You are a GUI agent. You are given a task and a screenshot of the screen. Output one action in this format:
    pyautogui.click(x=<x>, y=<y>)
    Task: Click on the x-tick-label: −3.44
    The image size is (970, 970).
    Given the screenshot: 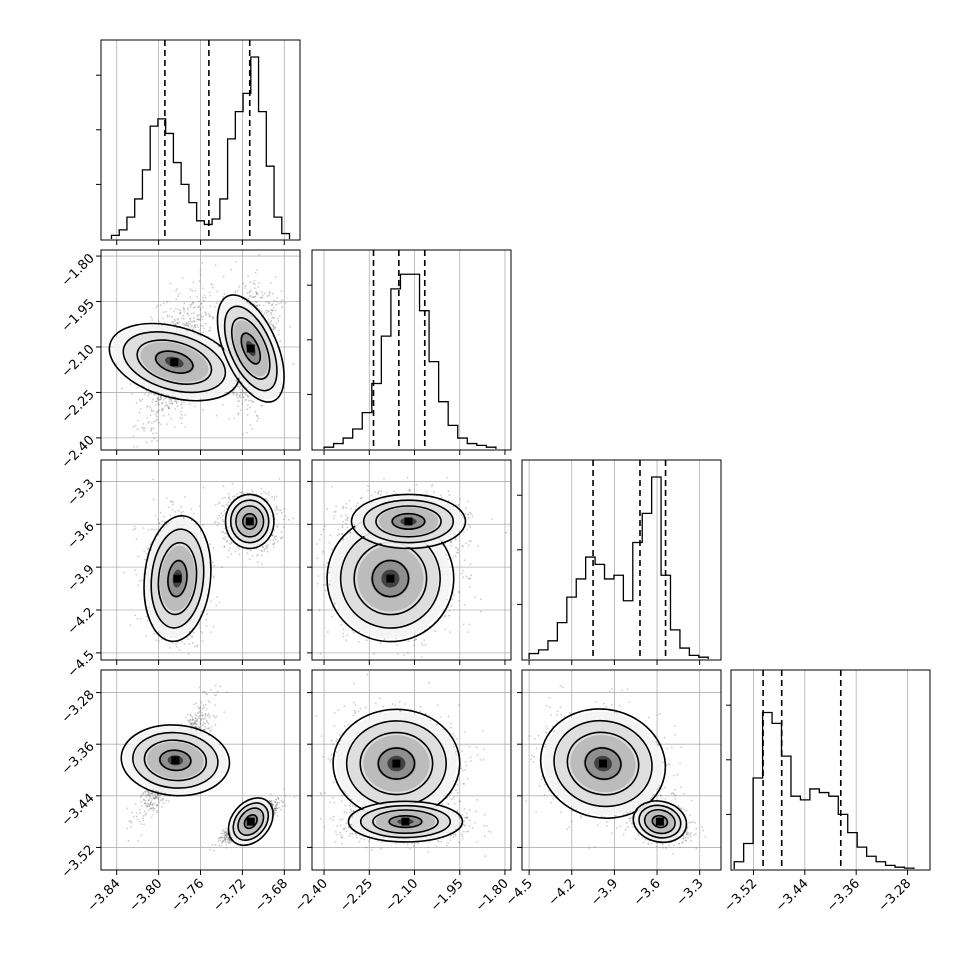 What is the action you would take?
    pyautogui.click(x=792, y=895)
    